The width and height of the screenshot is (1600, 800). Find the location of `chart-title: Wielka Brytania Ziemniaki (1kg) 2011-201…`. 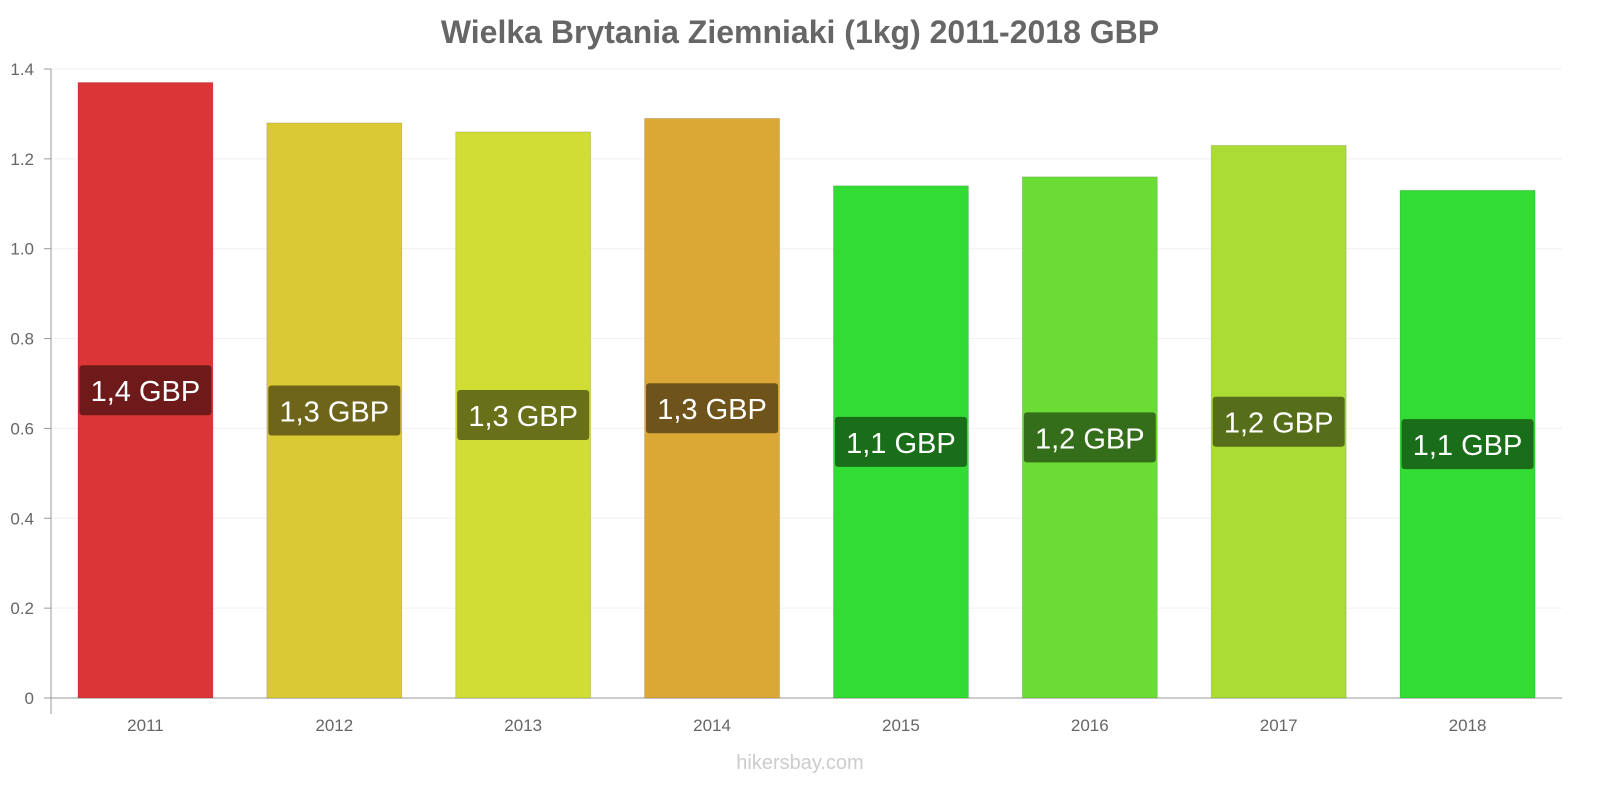

chart-title: Wielka Brytania Ziemniaki (1kg) 2011-201… is located at coordinates (800, 32).